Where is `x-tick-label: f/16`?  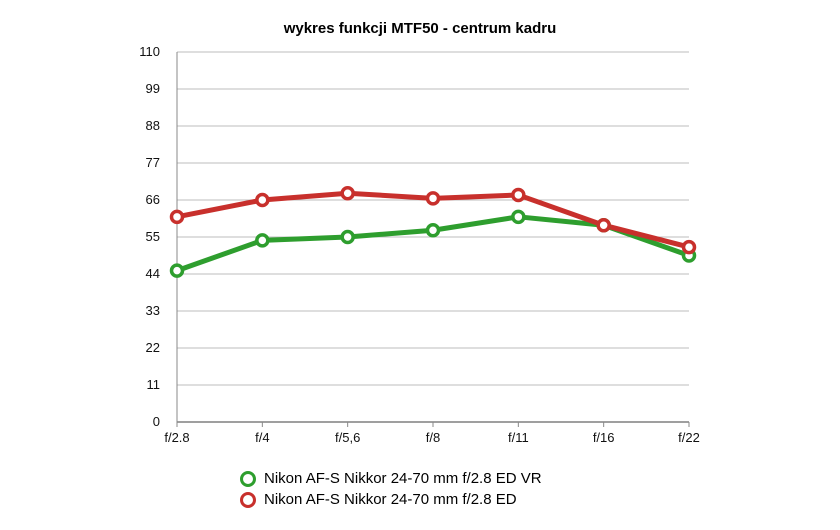 x-tick-label: f/16 is located at coordinates (604, 437).